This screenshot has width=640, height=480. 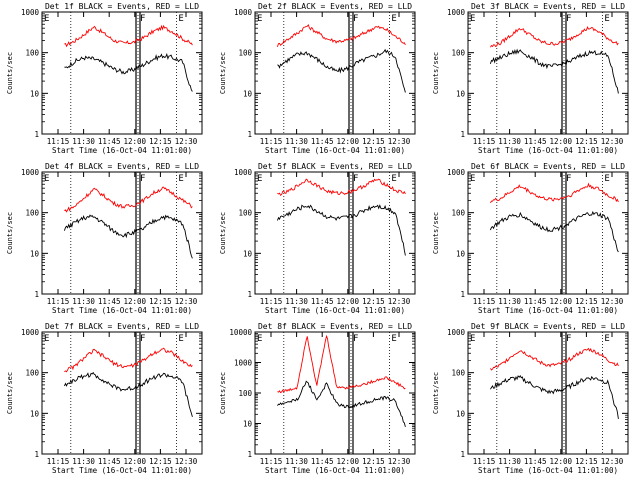 I want to click on x-axis-label: Start Time (16-Oct-04 11:01:00), so click(x=335, y=470).